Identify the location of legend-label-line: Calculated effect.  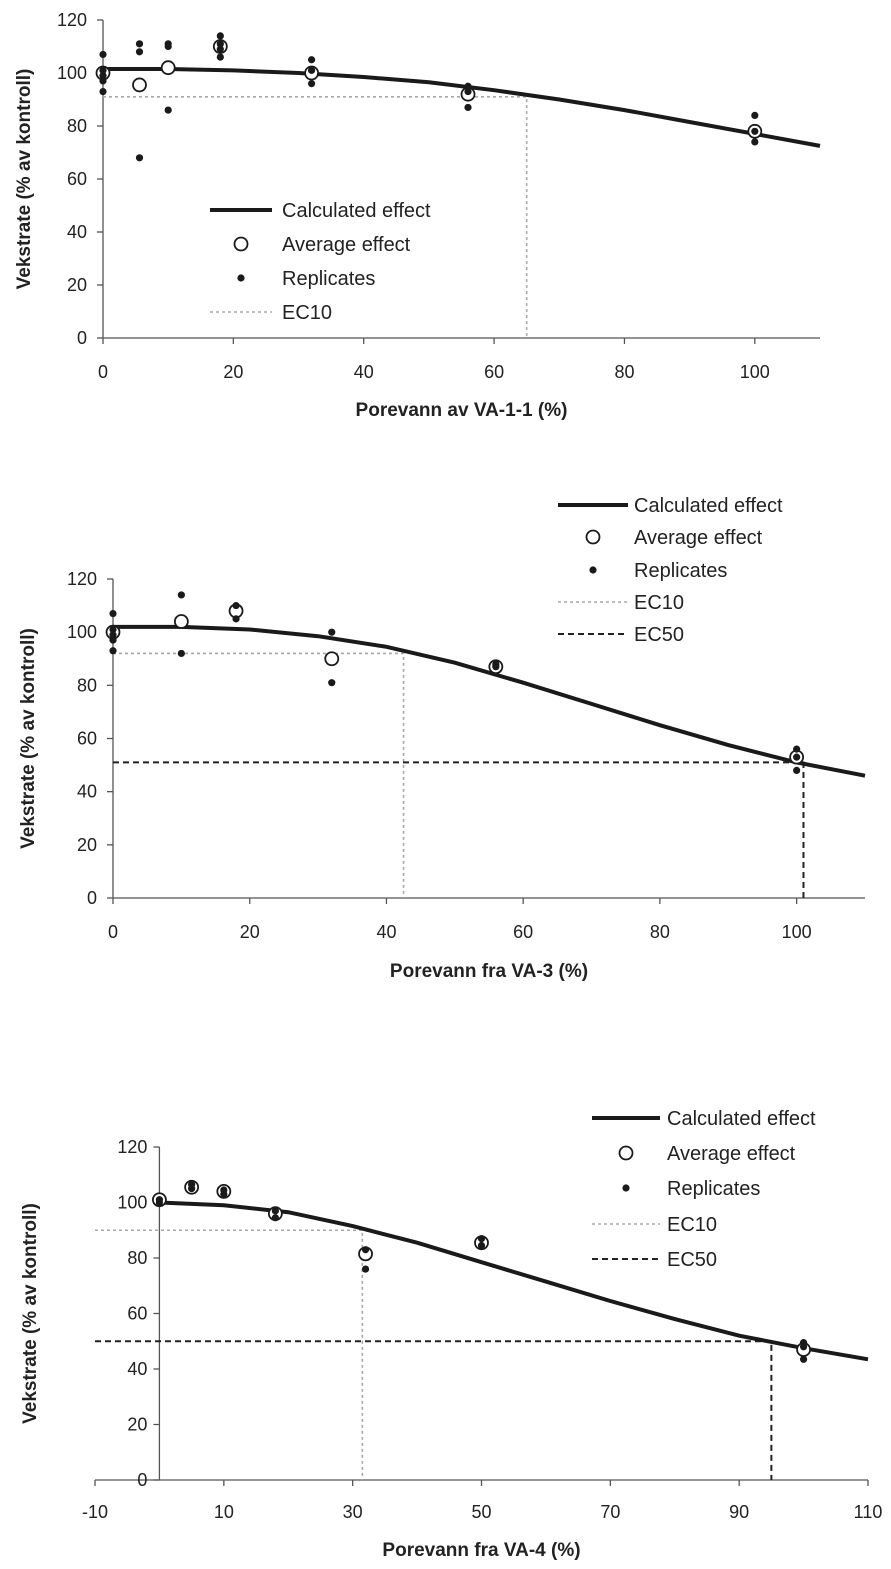
(741, 1119).